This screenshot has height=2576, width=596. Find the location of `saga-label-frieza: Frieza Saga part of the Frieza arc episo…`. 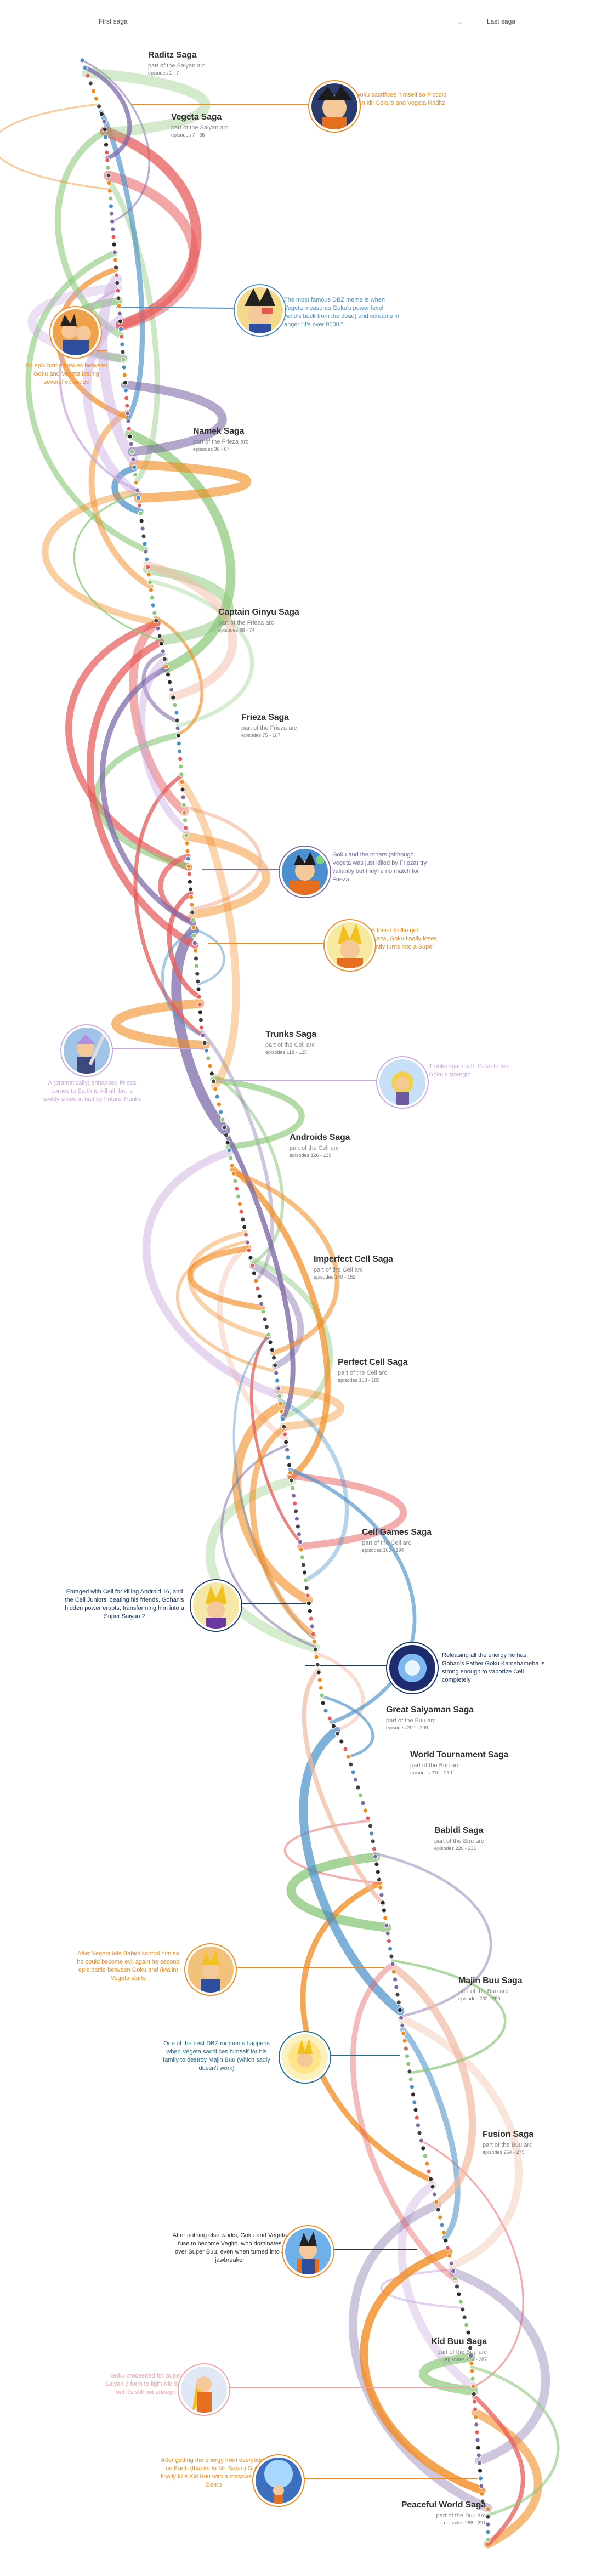

saga-label-frieza: Frieza Saga part of the Frieza arc episo… is located at coordinates (269, 726).